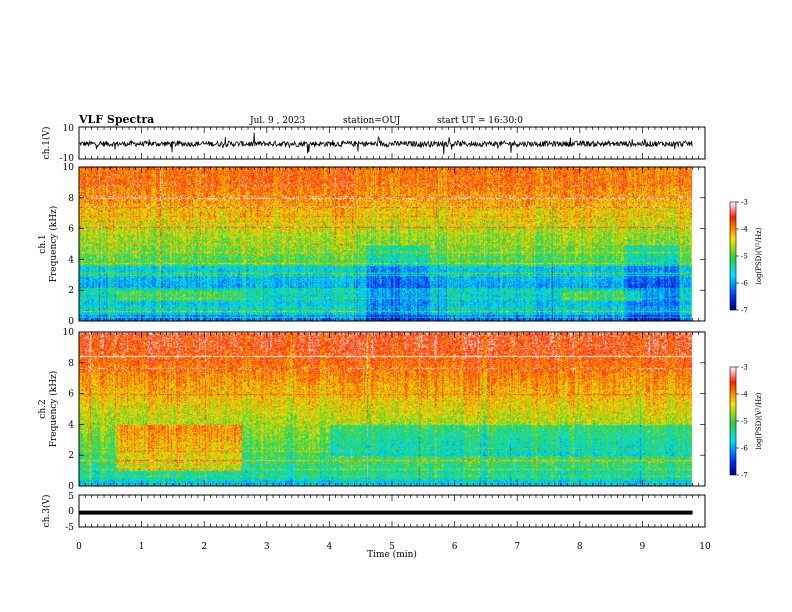  I want to click on time-tick-label: 4, so click(330, 547).